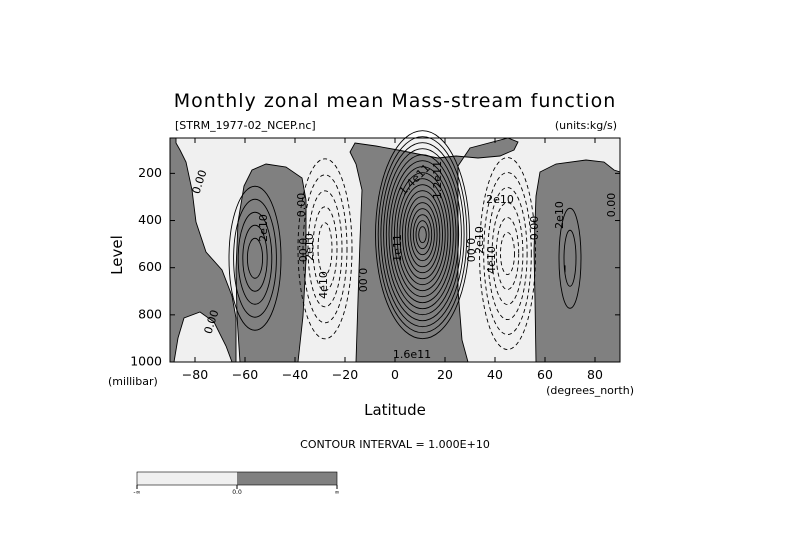 This screenshot has width=789, height=558. What do you see at coordinates (595, 374) in the screenshot?
I see `x-tick-label: 80` at bounding box center [595, 374].